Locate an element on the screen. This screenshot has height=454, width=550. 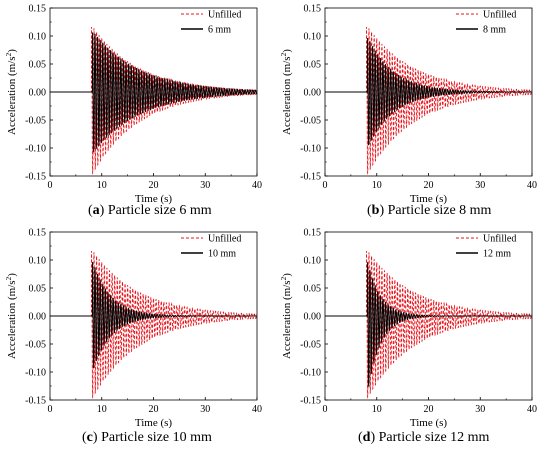
x-tick-label-a: 0 is located at coordinates (50, 185).